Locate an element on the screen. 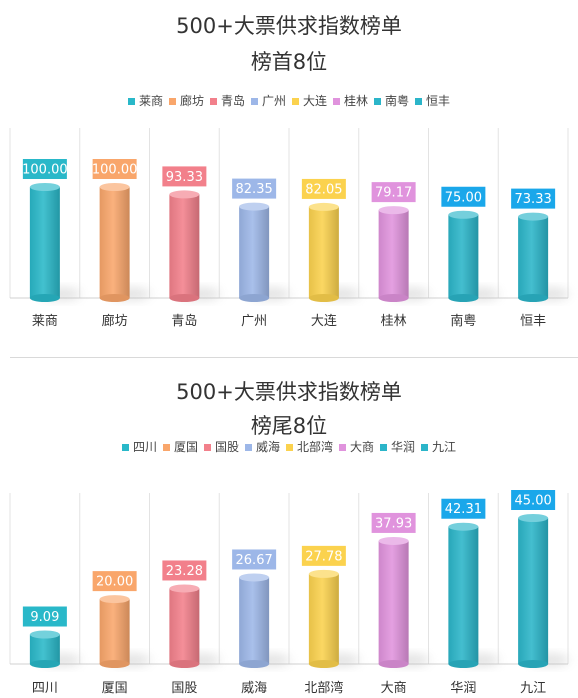 The width and height of the screenshot is (578, 698). data-label: 42.31 is located at coordinates (463, 508).